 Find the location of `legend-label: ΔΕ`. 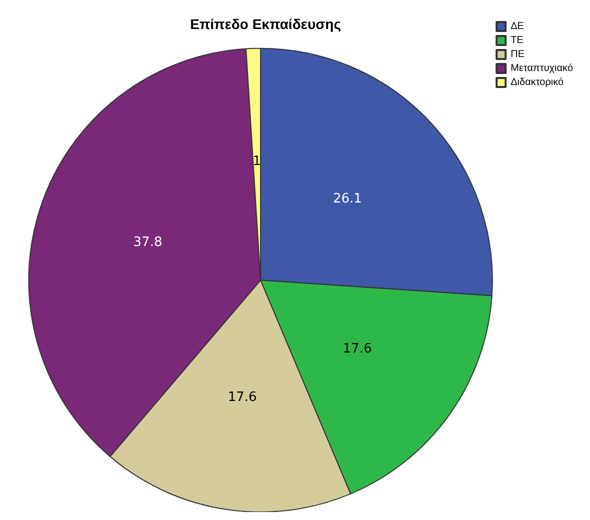

legend-label: ΔΕ is located at coordinates (517, 26).